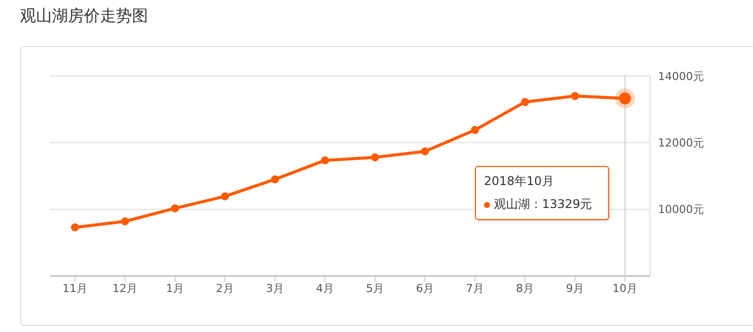 The image size is (753, 332). What do you see at coordinates (681, 143) in the screenshot?
I see `y-tick-label: 12000元` at bounding box center [681, 143].